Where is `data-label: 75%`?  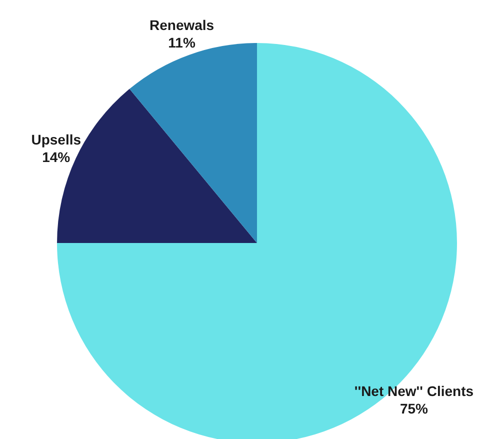
data-label: 75% is located at coordinates (414, 408).